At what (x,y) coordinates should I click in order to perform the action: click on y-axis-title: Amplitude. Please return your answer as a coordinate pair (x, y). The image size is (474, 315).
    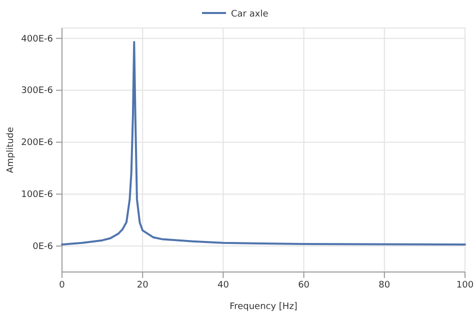
    Looking at the image, I should click on (11, 150).